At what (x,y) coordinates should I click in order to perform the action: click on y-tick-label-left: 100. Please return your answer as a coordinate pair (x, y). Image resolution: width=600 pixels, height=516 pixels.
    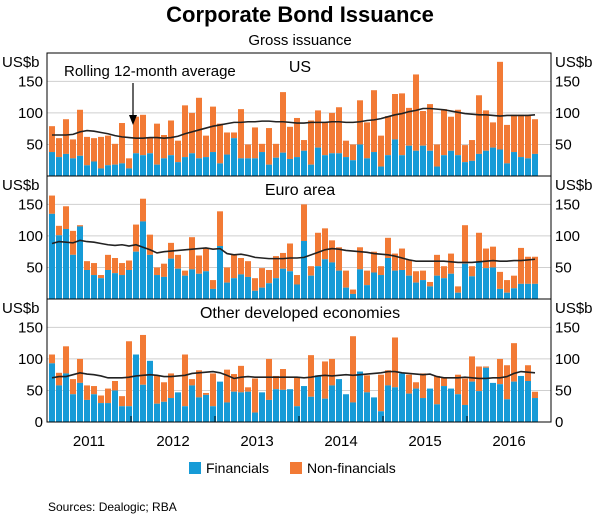
    Looking at the image, I should click on (30, 236).